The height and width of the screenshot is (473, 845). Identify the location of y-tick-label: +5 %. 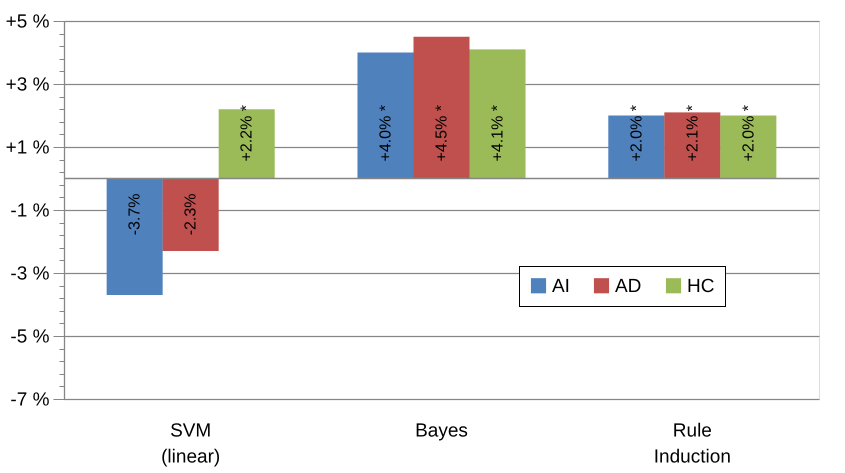
(28, 22).